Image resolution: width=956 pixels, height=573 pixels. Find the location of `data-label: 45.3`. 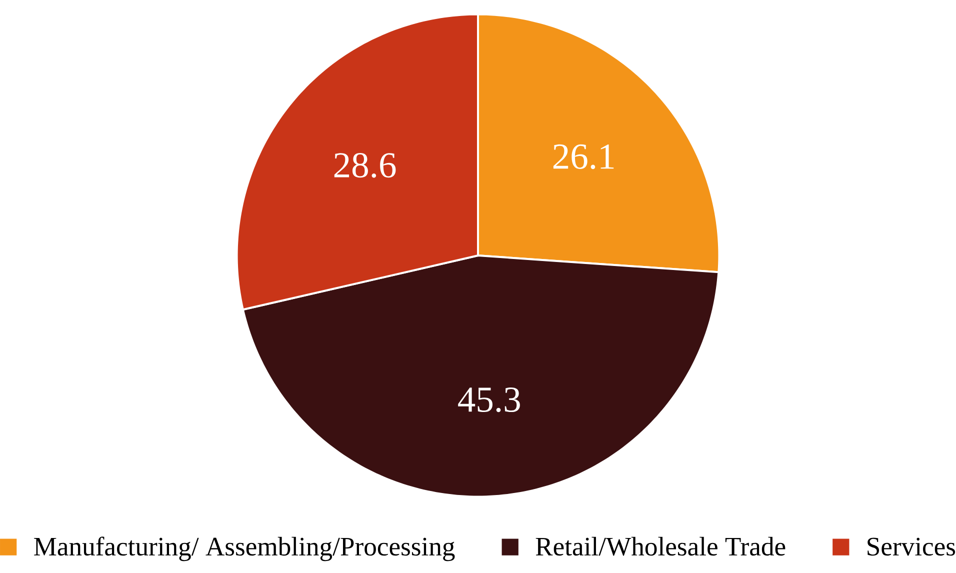

data-label: 45.3 is located at coordinates (489, 400).